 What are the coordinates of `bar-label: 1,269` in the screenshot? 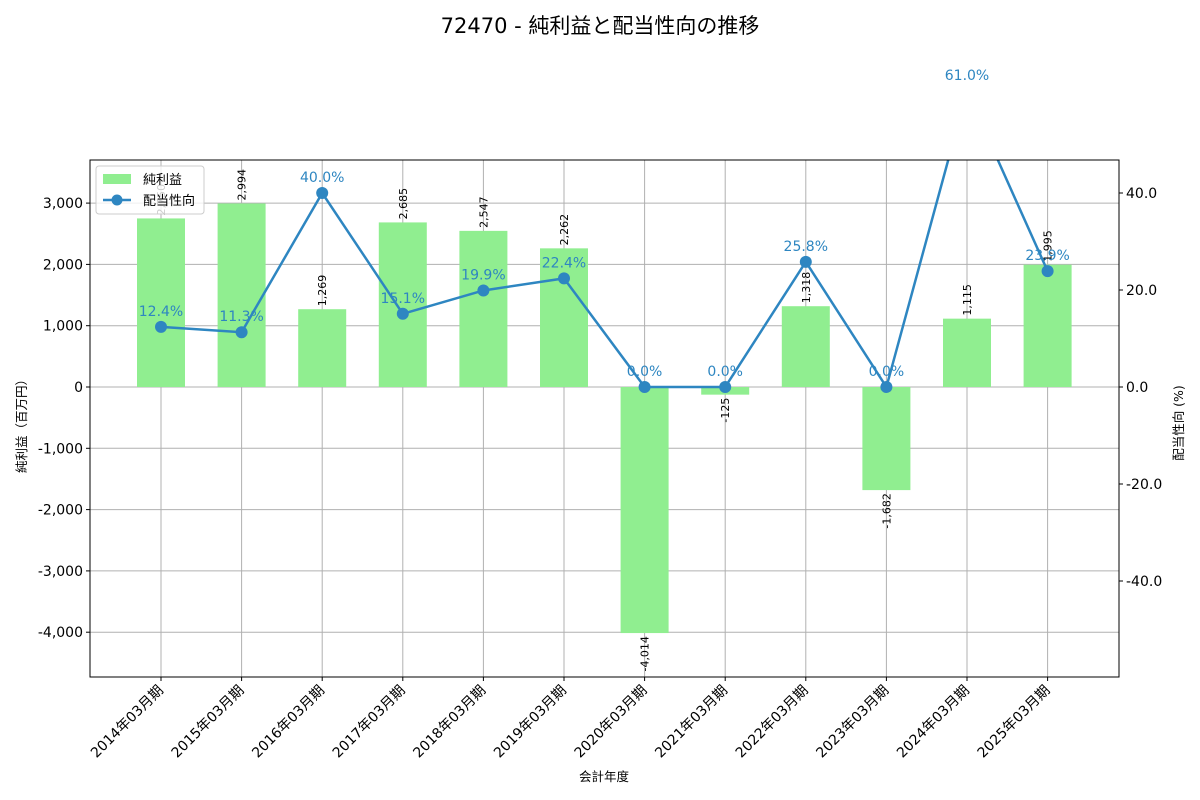 It's located at (322, 291).